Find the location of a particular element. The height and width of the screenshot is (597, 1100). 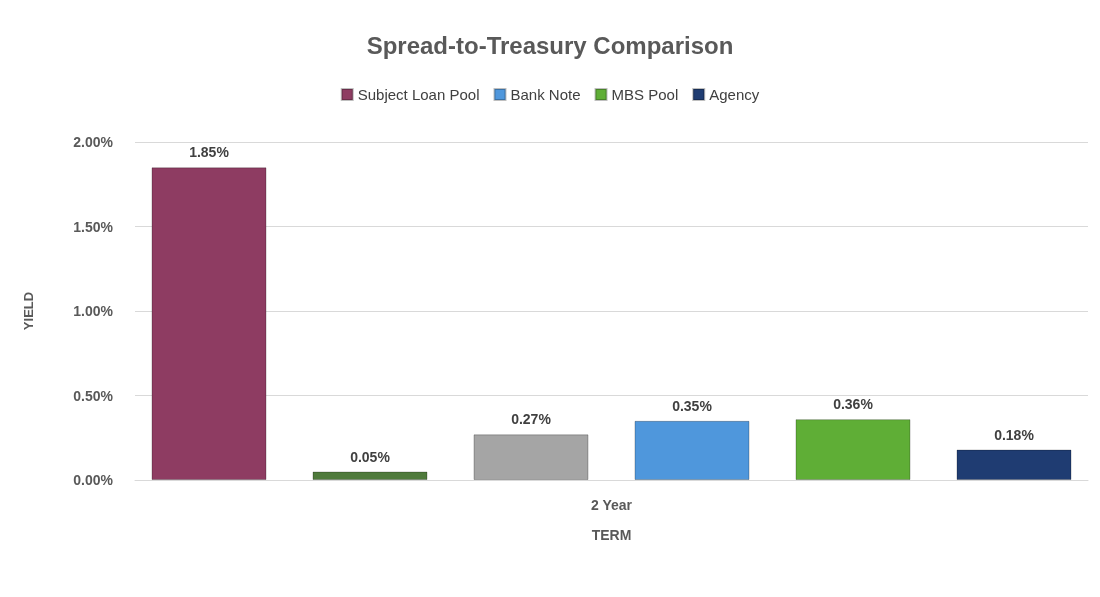

data-label: 0.36% is located at coordinates (853, 404).